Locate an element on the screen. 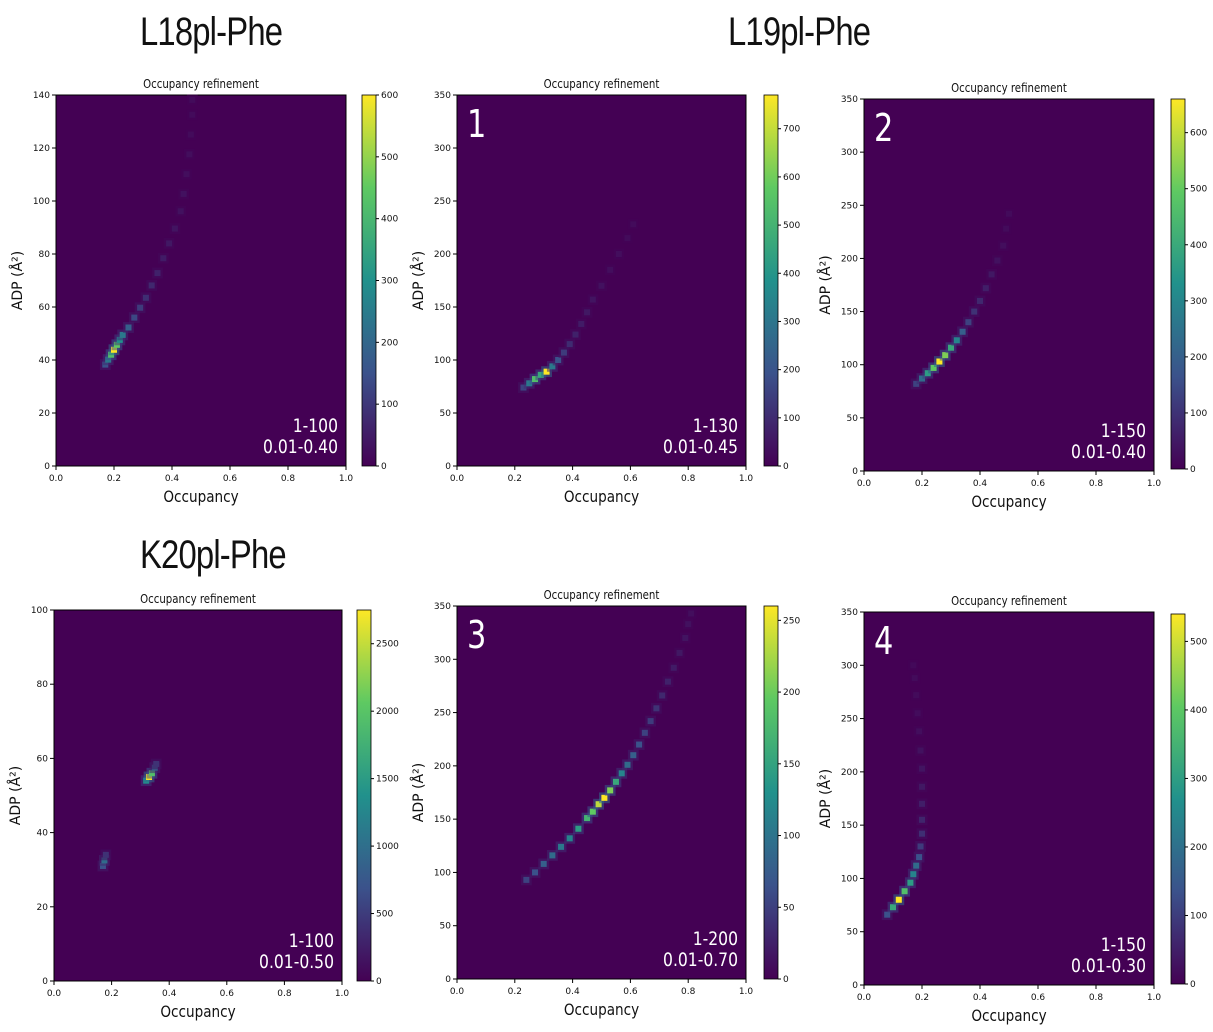 This screenshot has height=1032, width=1213. colorbar-tick-label: 50 is located at coordinates (789, 908).